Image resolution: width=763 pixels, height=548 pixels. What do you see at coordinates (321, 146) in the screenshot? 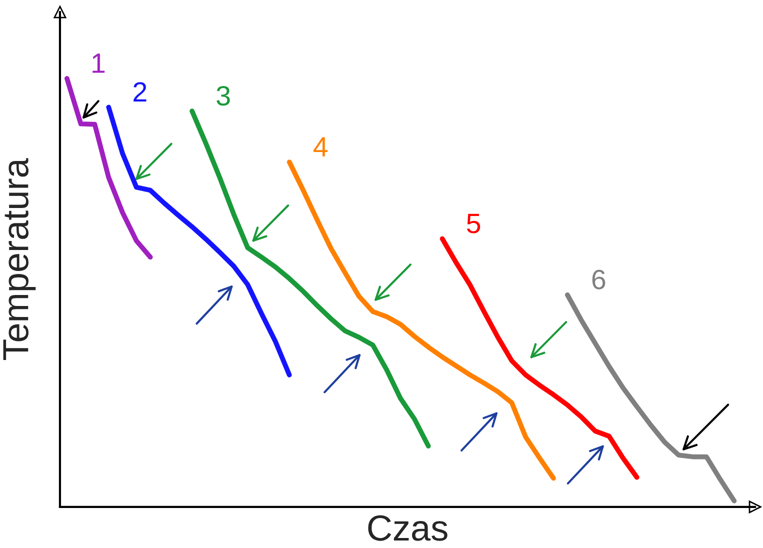
I see `series-label: 4` at bounding box center [321, 146].